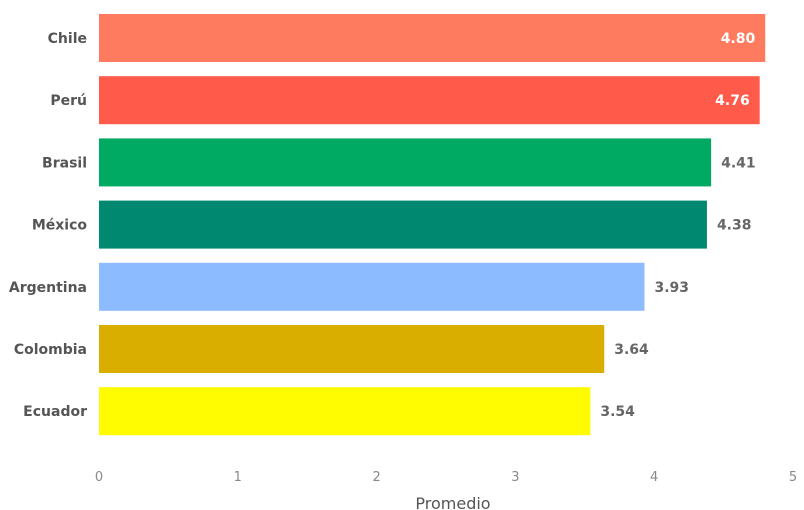  I want to click on x-tick-label-3: 3, so click(515, 477).